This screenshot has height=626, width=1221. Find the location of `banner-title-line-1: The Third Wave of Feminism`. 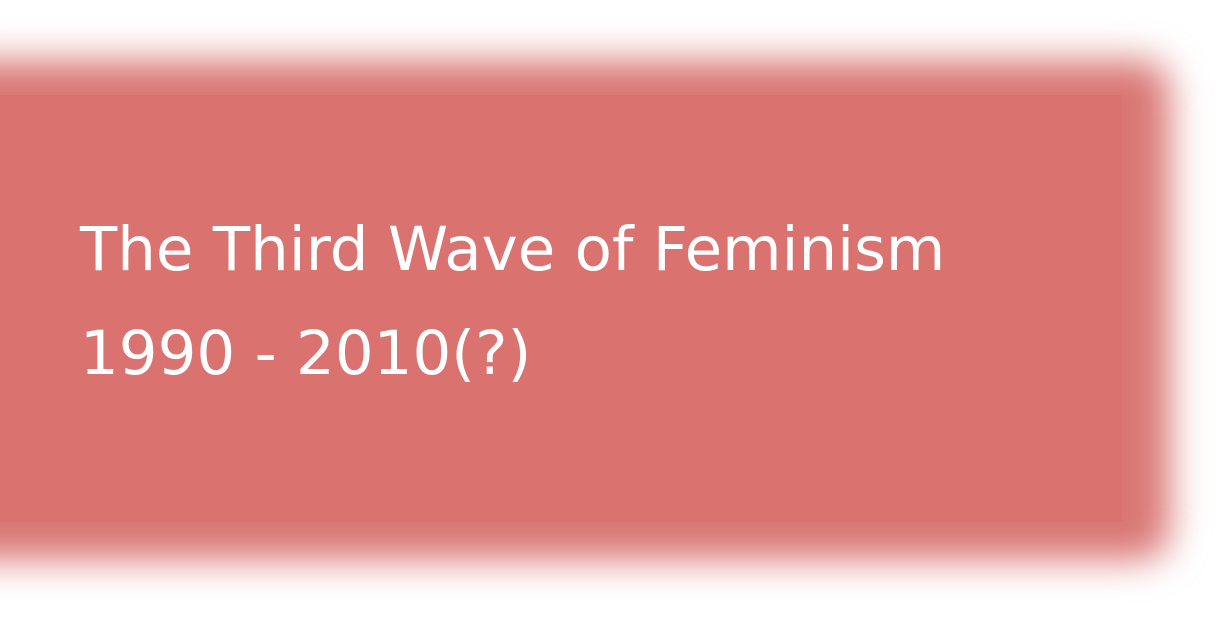

banner-title-line-1: The Third Wave of Feminism is located at coordinates (513, 249).